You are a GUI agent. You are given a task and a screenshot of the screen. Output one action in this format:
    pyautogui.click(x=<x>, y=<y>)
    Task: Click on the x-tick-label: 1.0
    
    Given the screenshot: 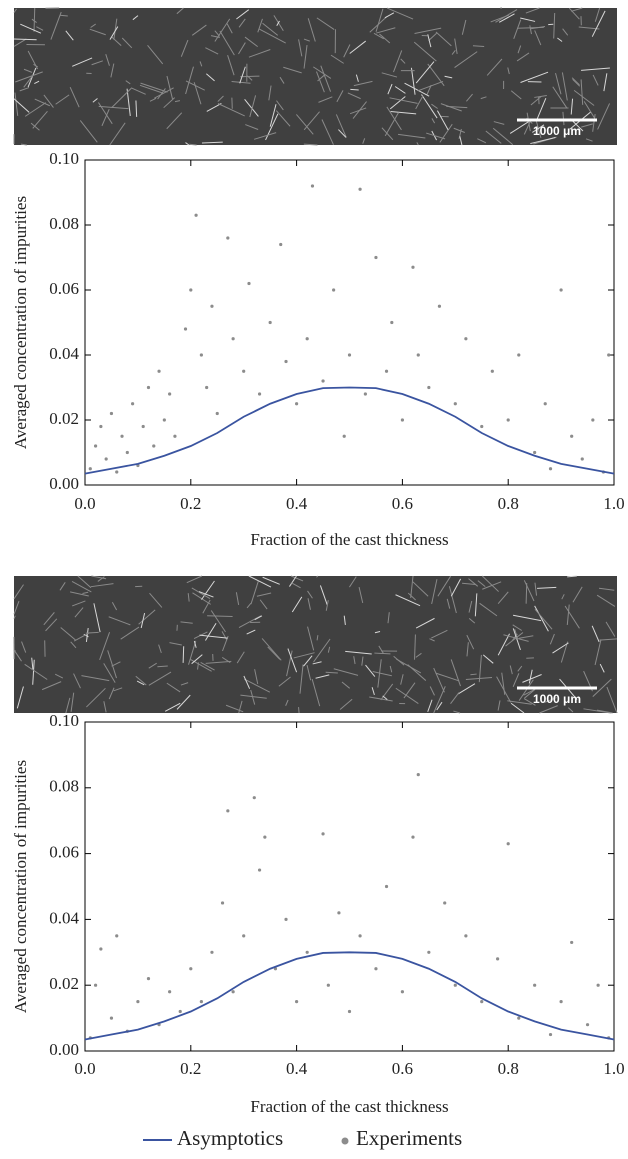 What is the action you would take?
    pyautogui.click(x=613, y=503)
    